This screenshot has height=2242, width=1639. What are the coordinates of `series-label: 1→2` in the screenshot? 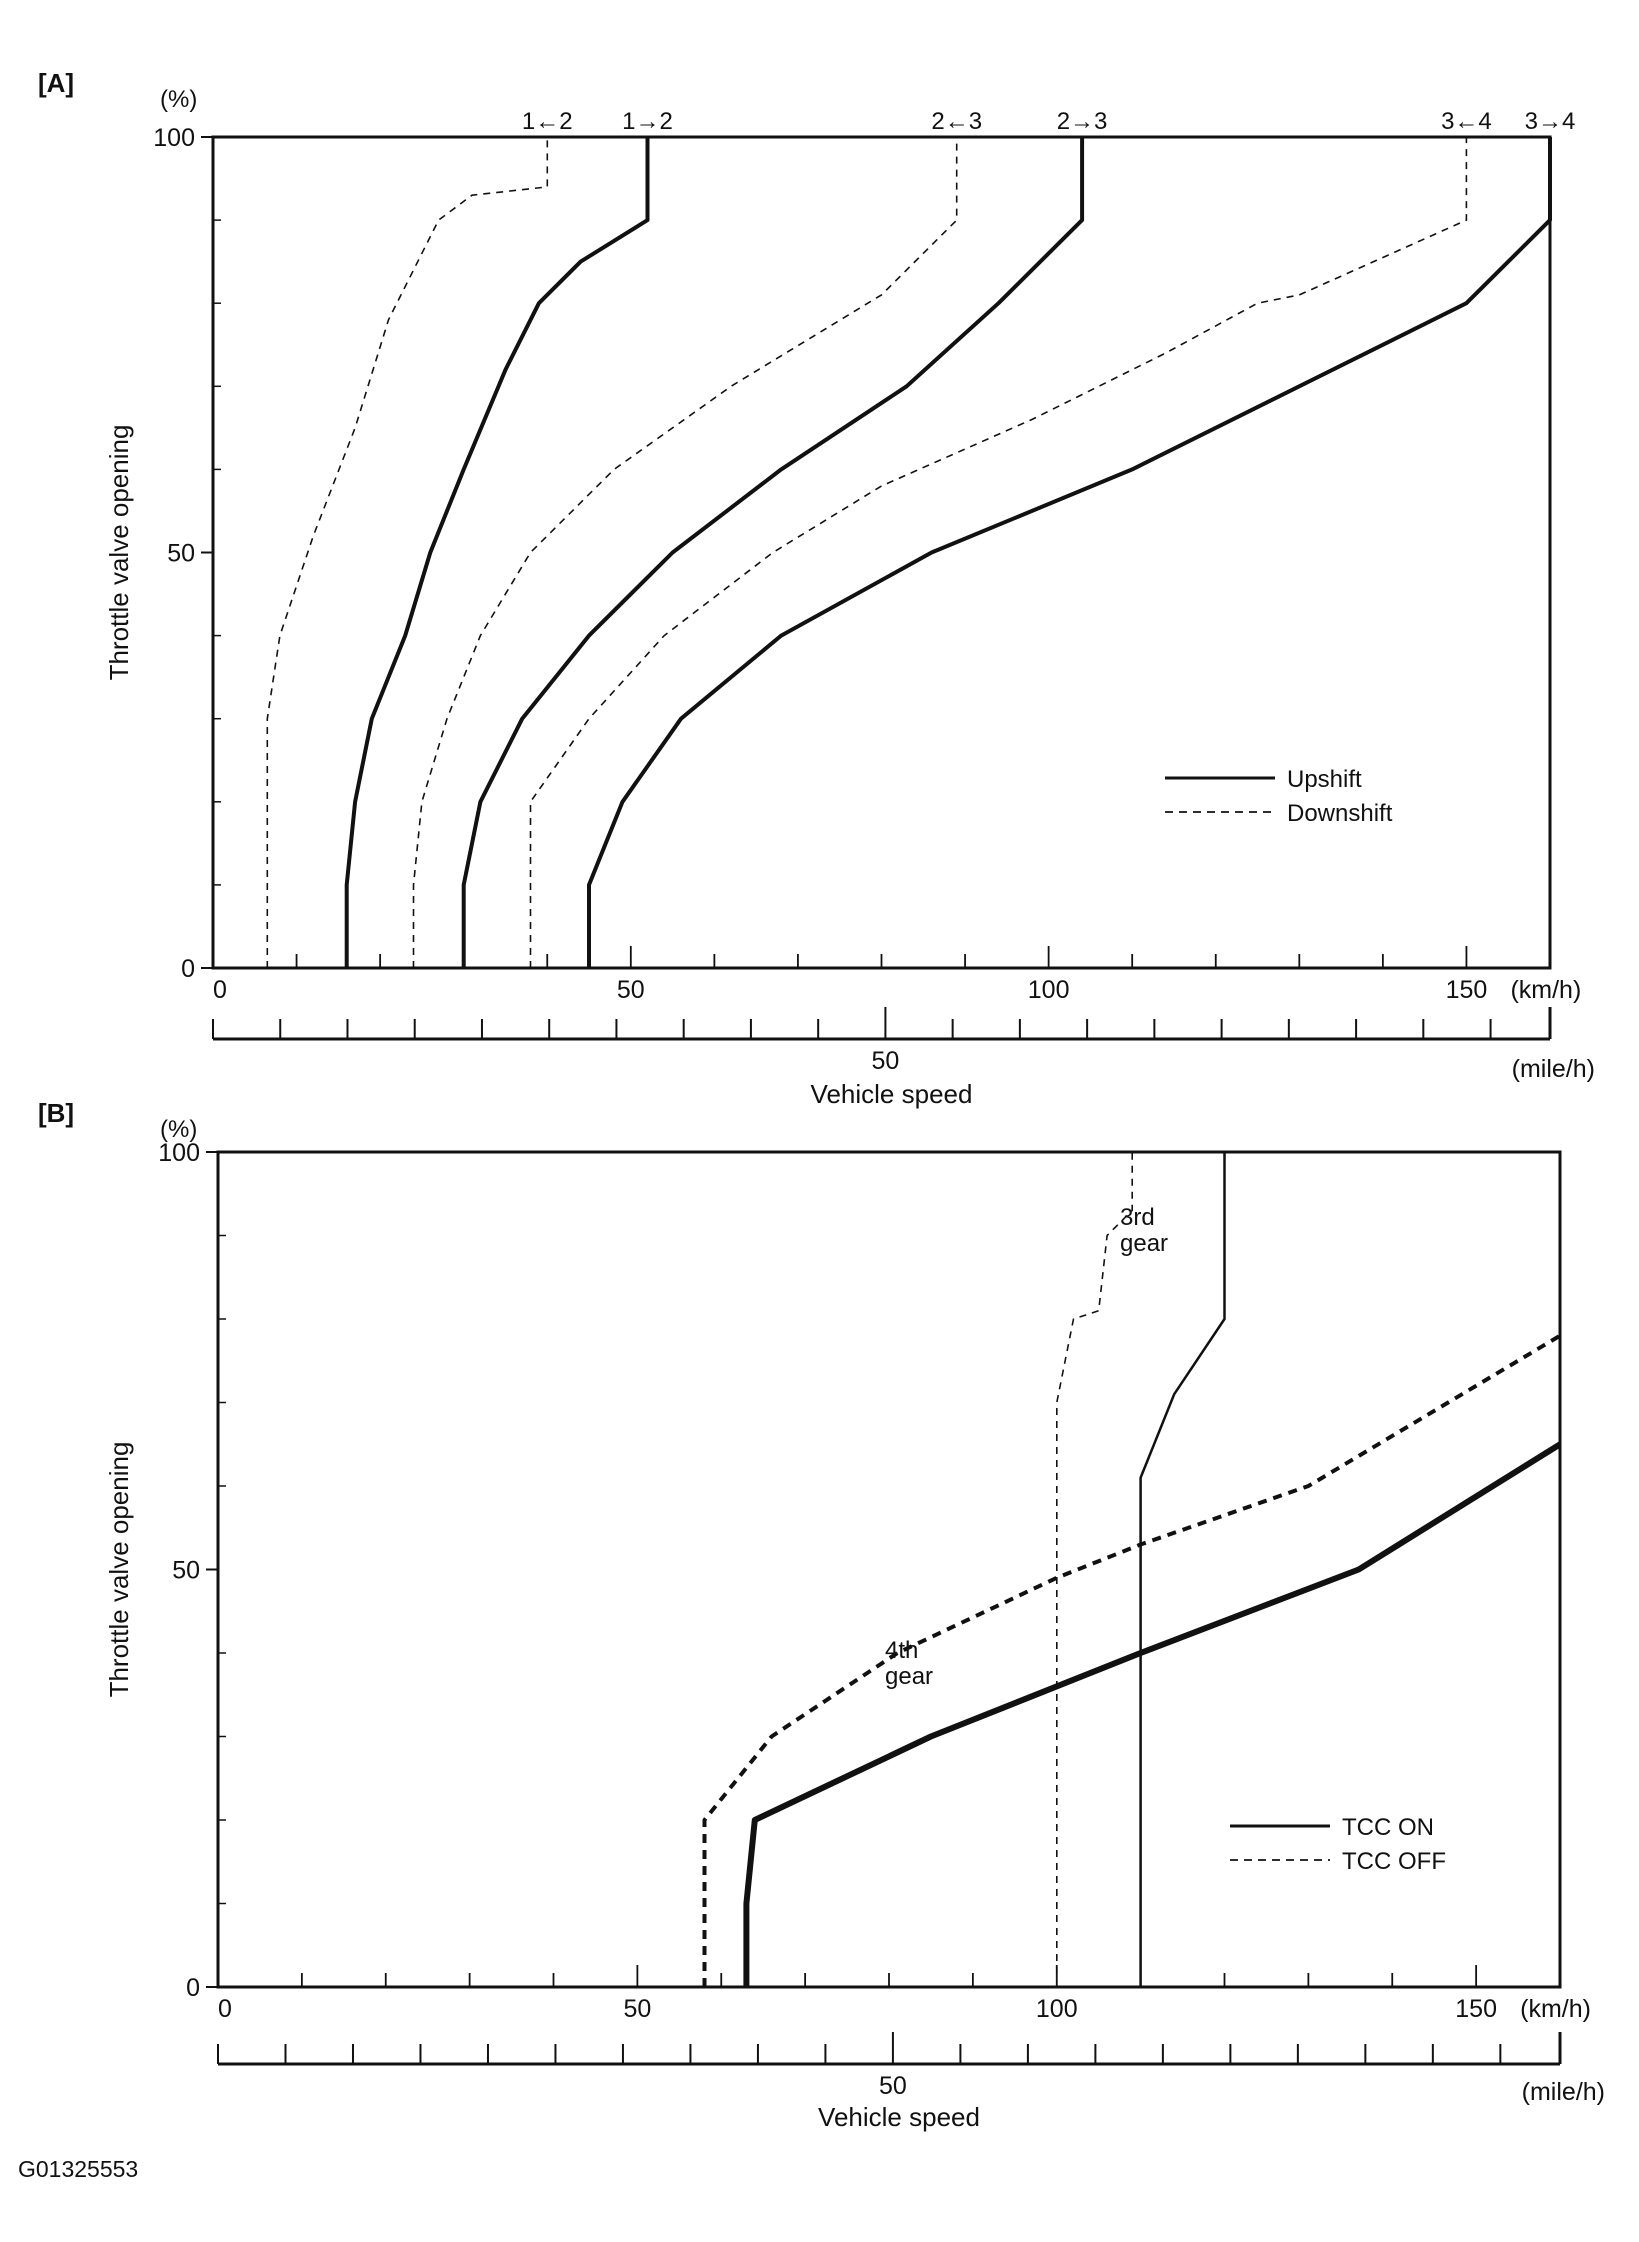 It's located at (647, 121).